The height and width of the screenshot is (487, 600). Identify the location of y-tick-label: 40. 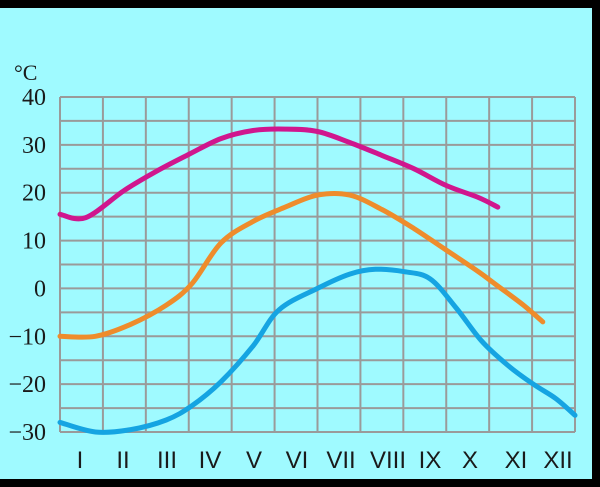
(34, 98).